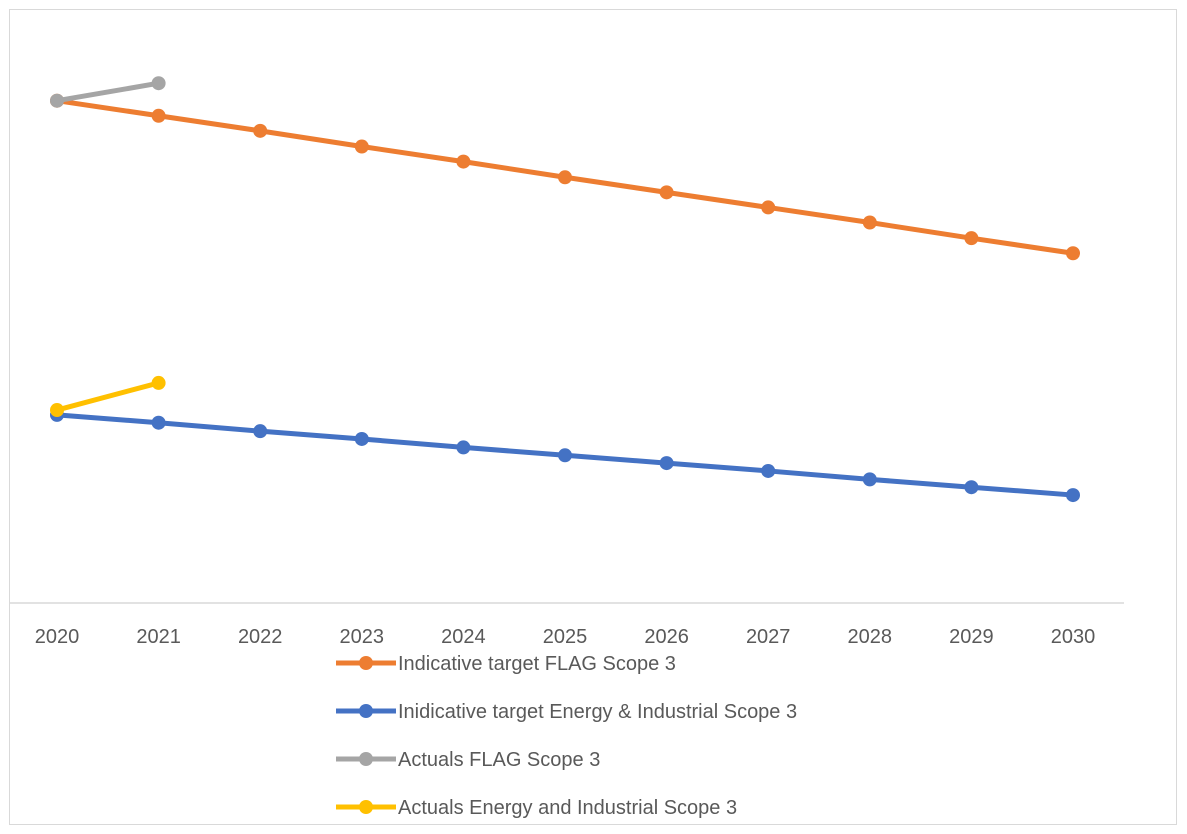 The image size is (1187, 834). Describe the element at coordinates (971, 637) in the screenshot. I see `x-tick-label-2029: 2029` at that location.